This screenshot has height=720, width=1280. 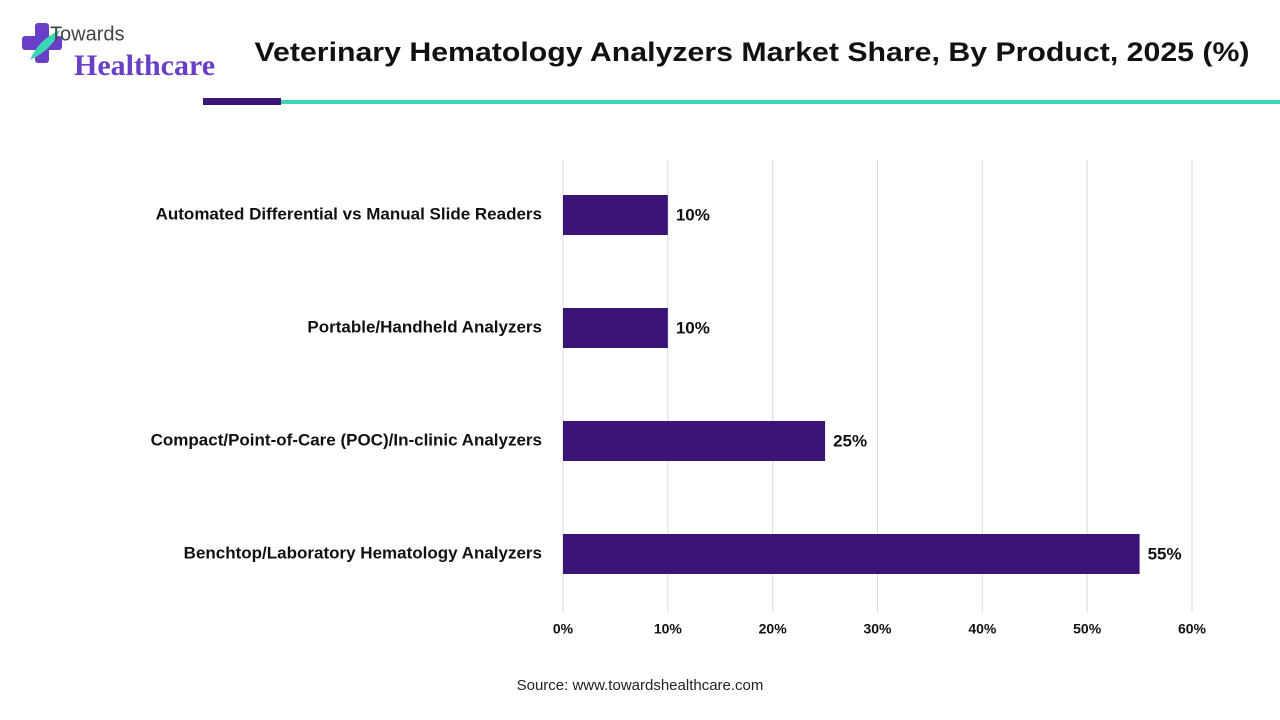 I want to click on x-tick-label: 50%, so click(x=1087, y=629).